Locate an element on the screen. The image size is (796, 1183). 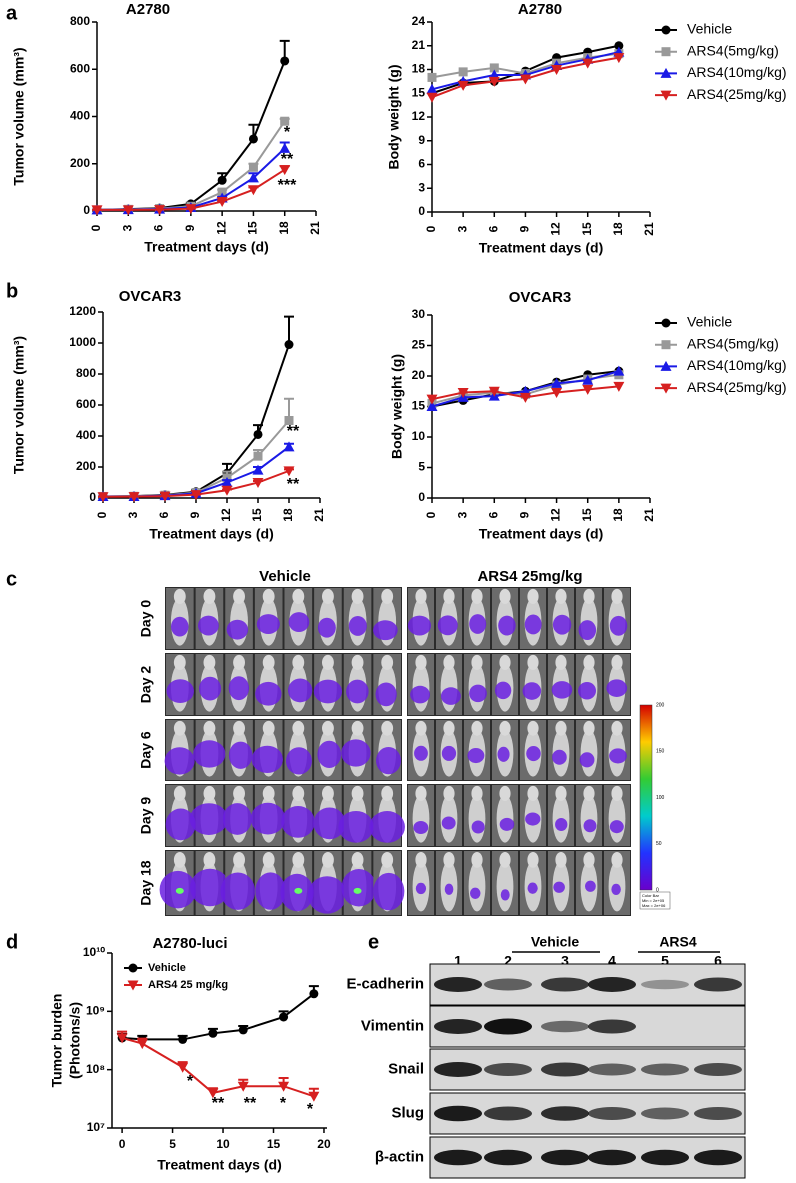
color-bar-caption: Min = 2e+05 is located at coordinates (653, 900).